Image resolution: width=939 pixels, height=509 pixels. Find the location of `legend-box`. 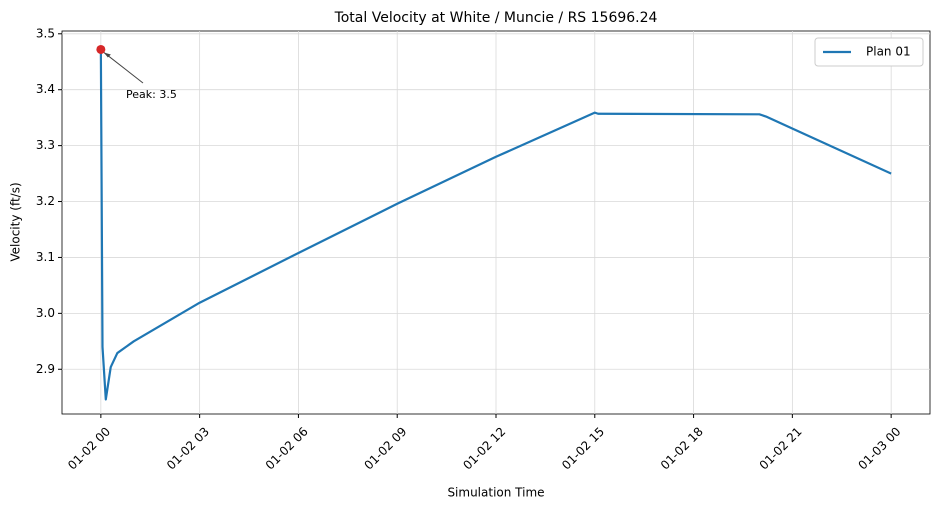

legend-box is located at coordinates (869, 52).